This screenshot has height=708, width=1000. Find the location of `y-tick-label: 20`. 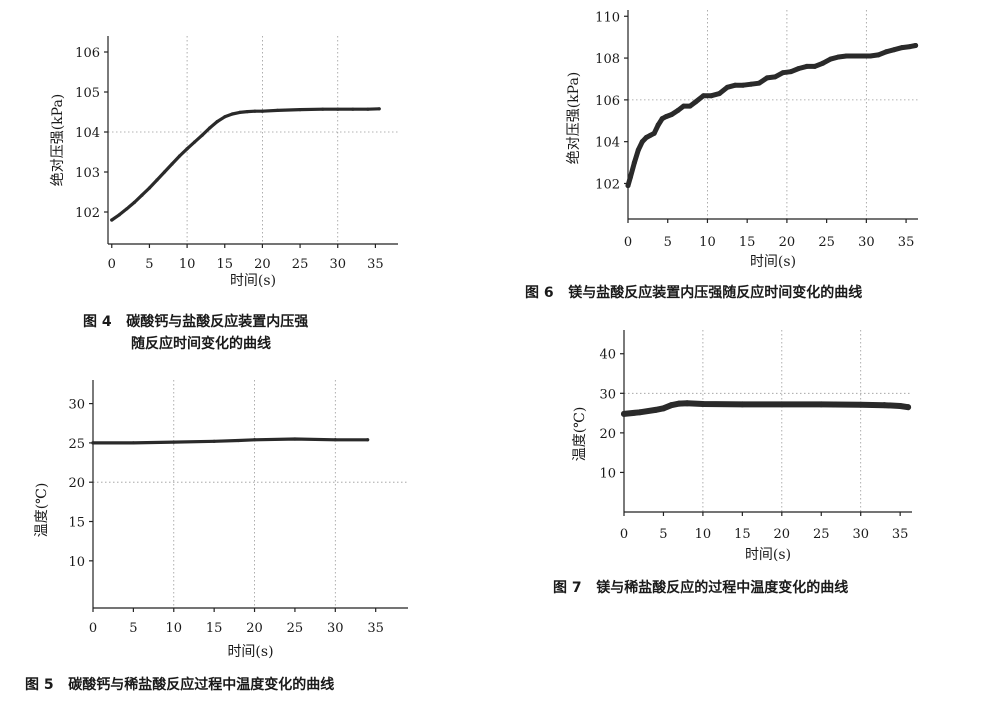

y-tick-label: 20 is located at coordinates (607, 434).